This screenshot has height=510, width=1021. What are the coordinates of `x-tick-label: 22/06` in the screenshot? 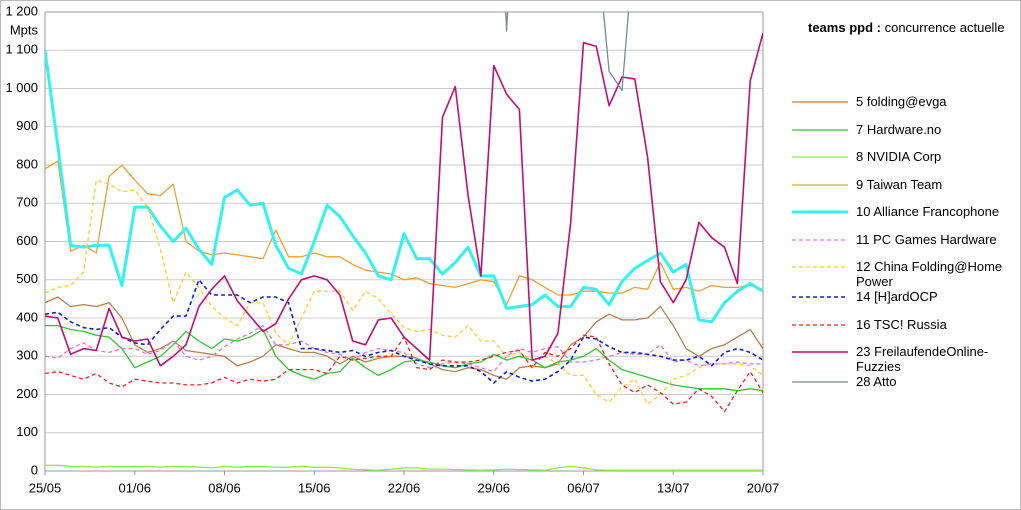 It's located at (404, 487).